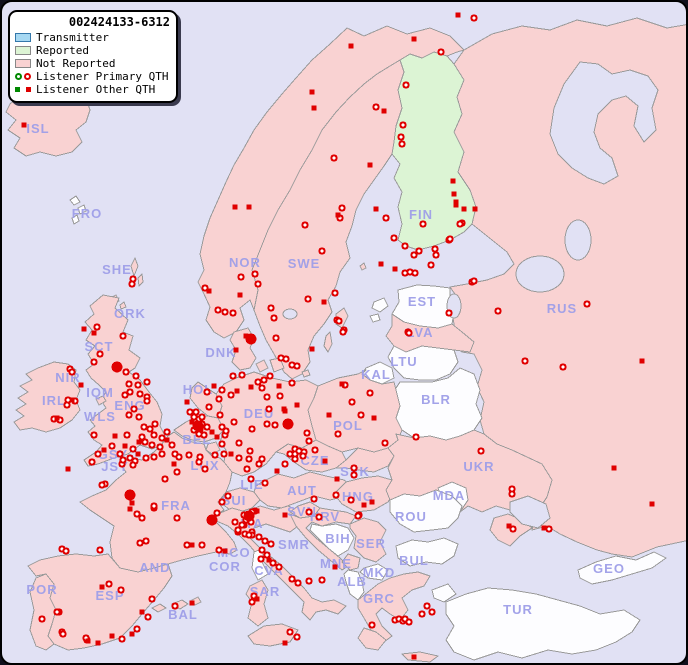 The image size is (688, 665). I want to click on country-bih, so click(332, 540).